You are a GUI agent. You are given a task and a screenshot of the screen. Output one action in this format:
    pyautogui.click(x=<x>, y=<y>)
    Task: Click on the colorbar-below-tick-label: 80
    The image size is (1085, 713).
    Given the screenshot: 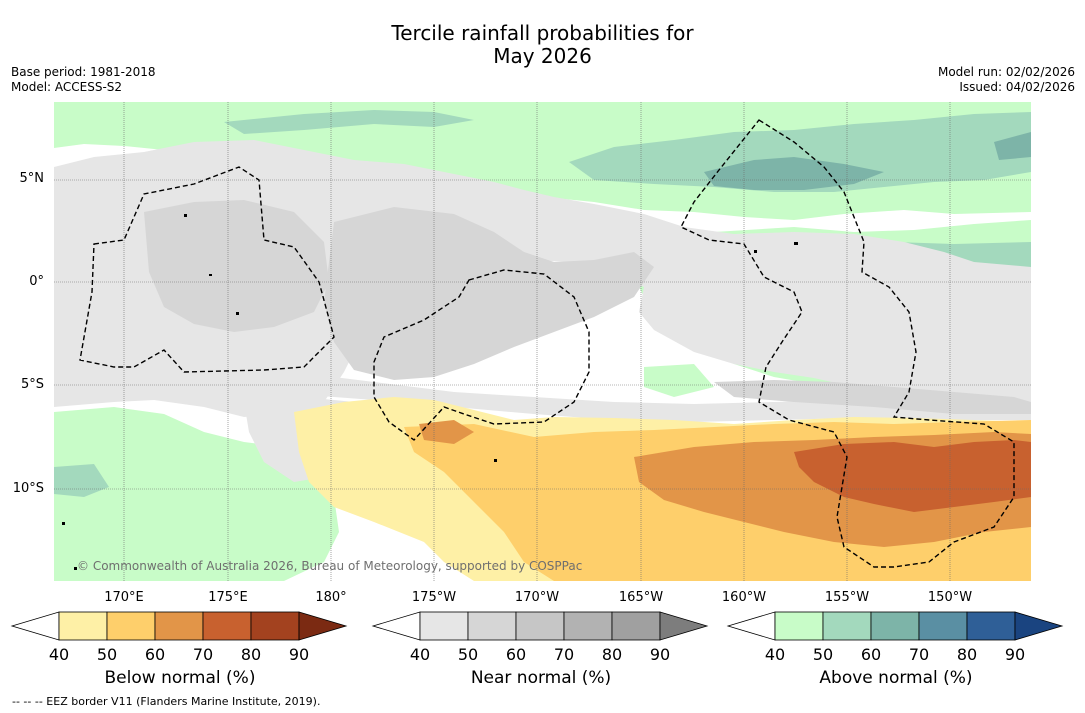 What is the action you would take?
    pyautogui.click(x=251, y=654)
    